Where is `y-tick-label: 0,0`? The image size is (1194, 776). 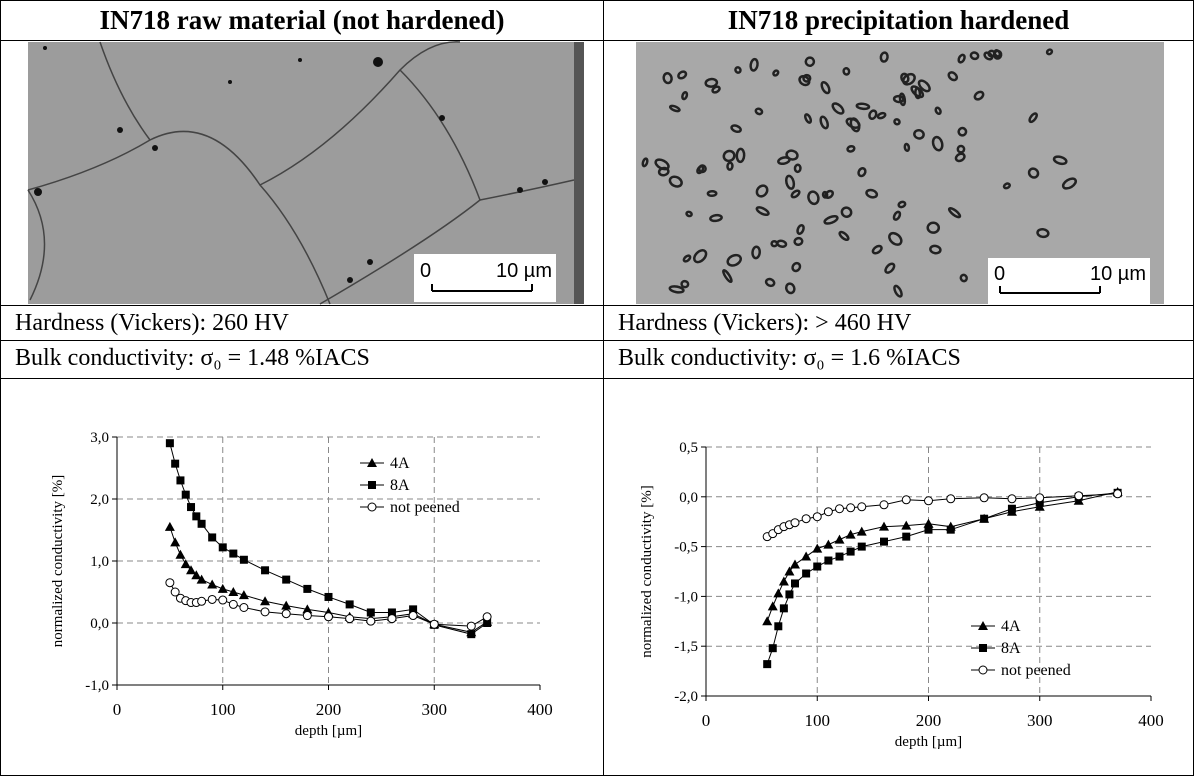
y-tick-label: 0,0 is located at coordinates (688, 498).